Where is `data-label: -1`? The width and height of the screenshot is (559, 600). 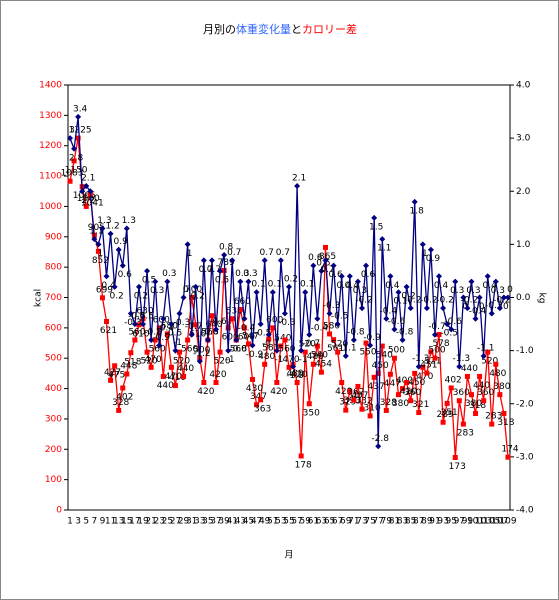 data-label: -1 is located at coordinates (303, 360).